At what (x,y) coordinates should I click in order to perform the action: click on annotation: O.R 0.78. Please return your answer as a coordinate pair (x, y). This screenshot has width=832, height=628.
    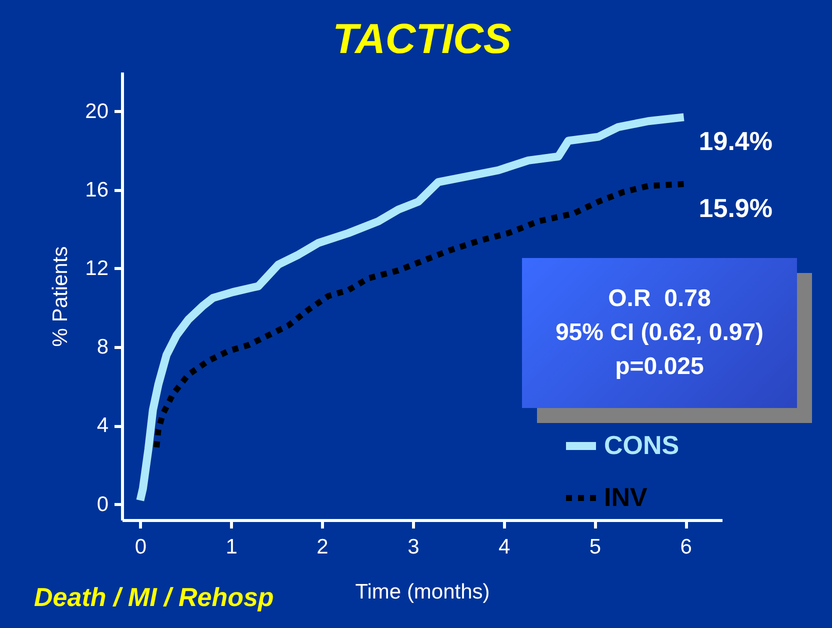
    Looking at the image, I should click on (659, 299).